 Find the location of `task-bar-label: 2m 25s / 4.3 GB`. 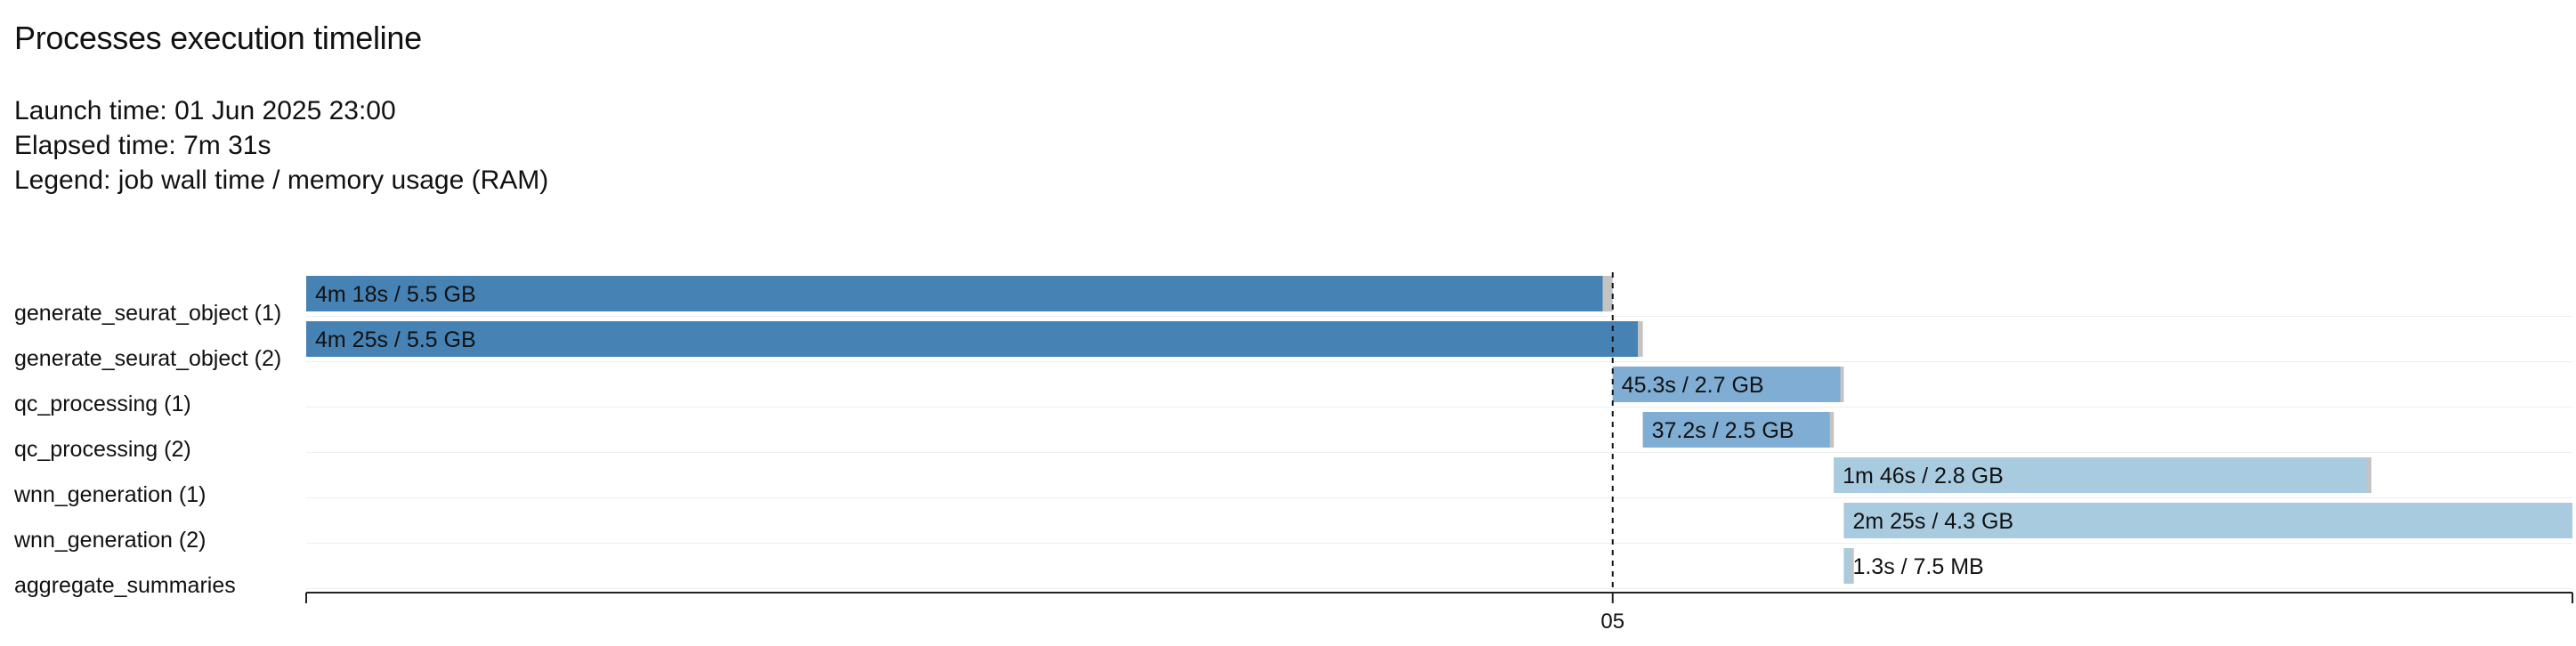

task-bar-label: 2m 25s / 4.3 GB is located at coordinates (1933, 521).